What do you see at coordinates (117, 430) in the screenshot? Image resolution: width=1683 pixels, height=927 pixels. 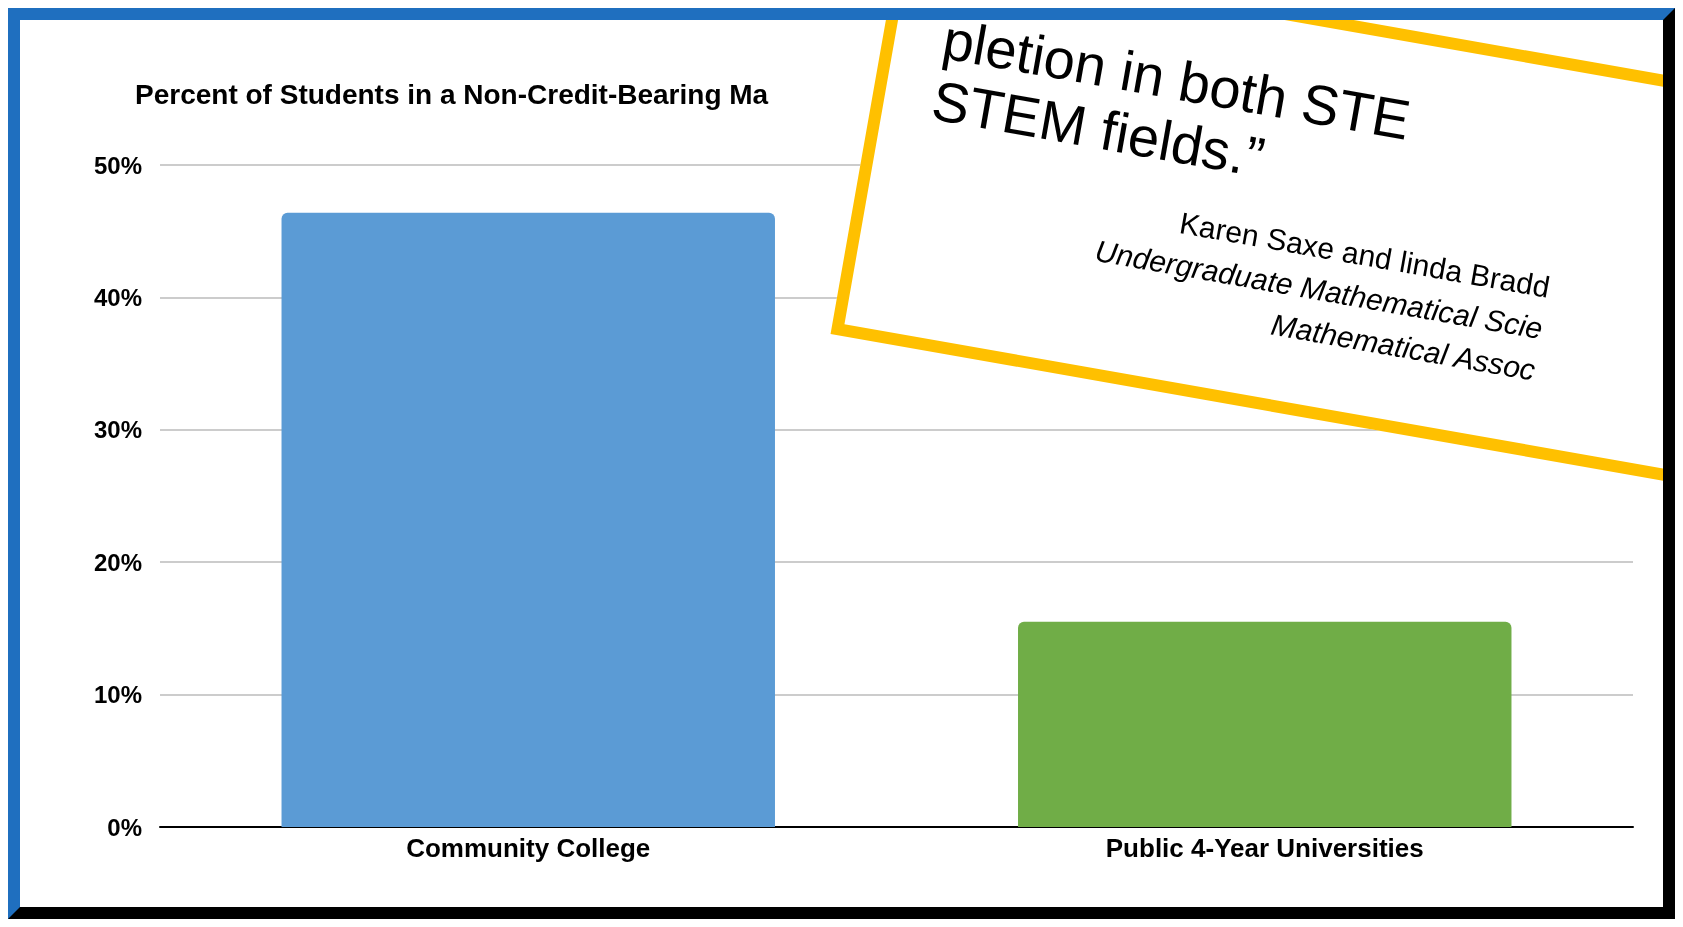 I see `y-tick-label: 30%` at bounding box center [117, 430].